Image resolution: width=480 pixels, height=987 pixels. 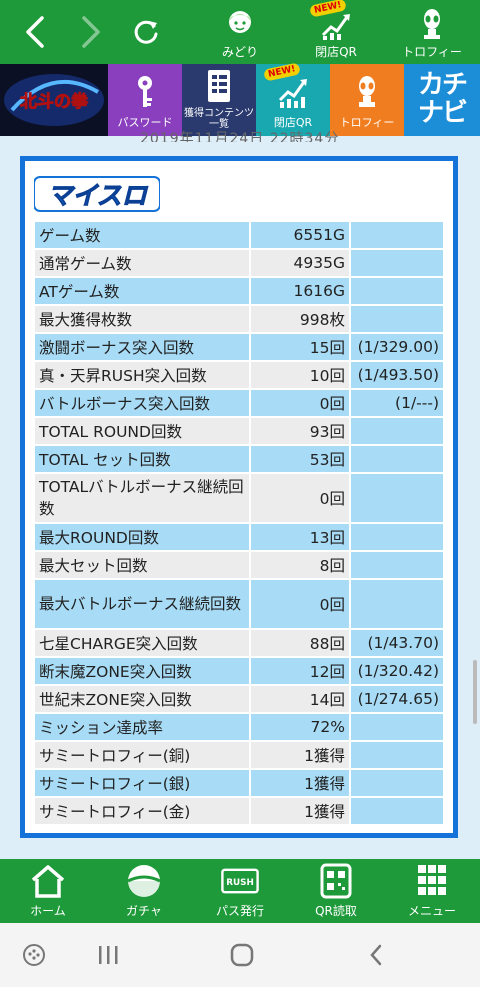 I want to click on stats-row: 激闘ボーナス突入回数 15回 (1/329.00), so click(x=239, y=347).